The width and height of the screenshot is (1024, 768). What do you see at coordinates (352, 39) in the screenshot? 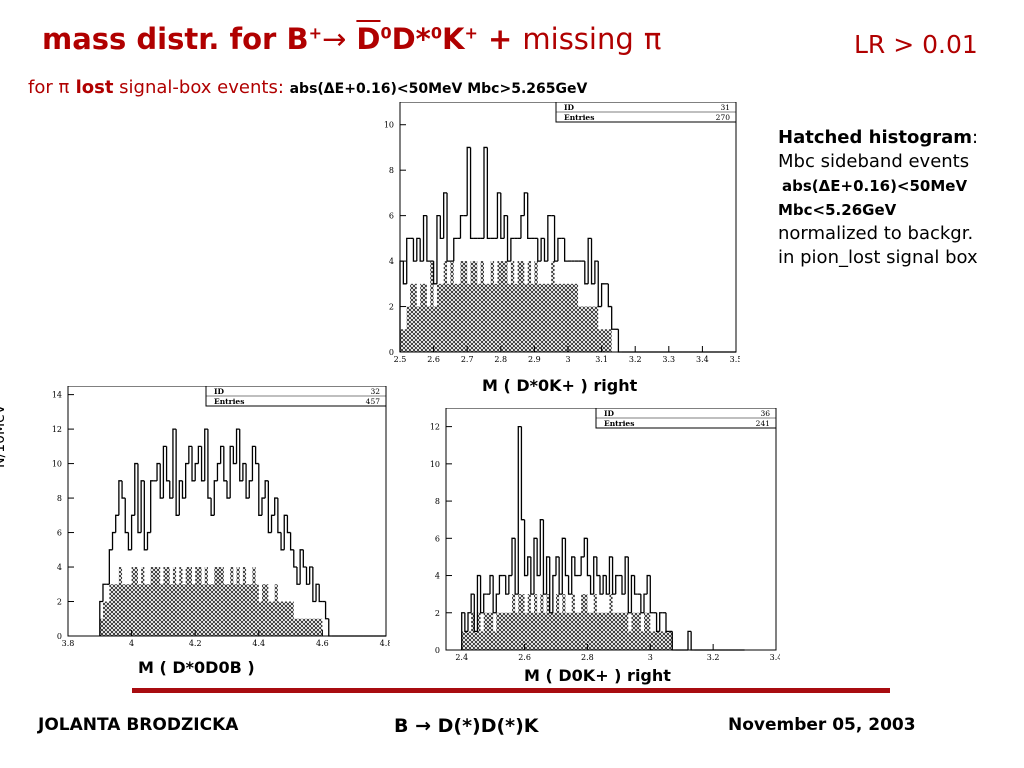
I see `slide-title: mass distr. for B+→ D0D*0K+ + missing π` at bounding box center [352, 39].